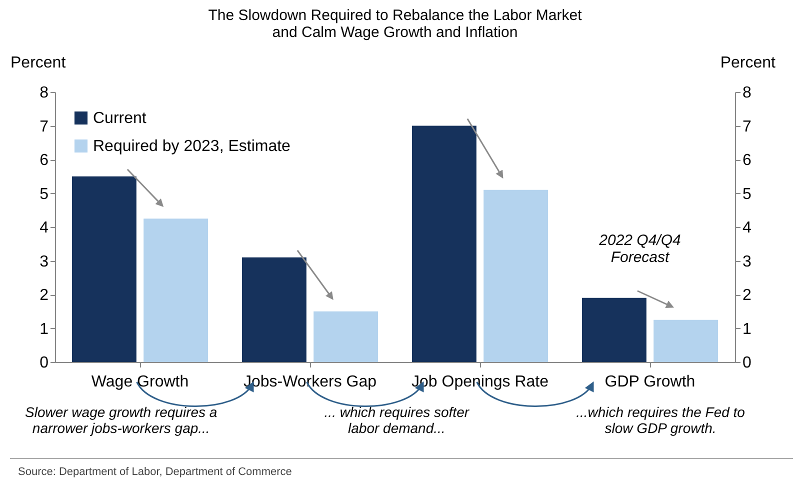  Describe the element at coordinates (192, 146) in the screenshot. I see `legend-label: Required by 2023, Estimate` at that location.